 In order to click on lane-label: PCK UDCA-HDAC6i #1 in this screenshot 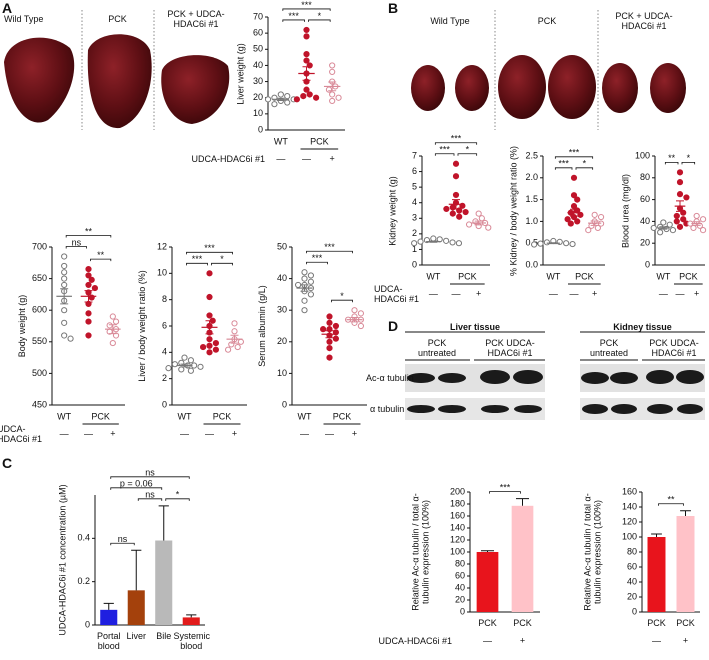, I will do `click(510, 348)`.